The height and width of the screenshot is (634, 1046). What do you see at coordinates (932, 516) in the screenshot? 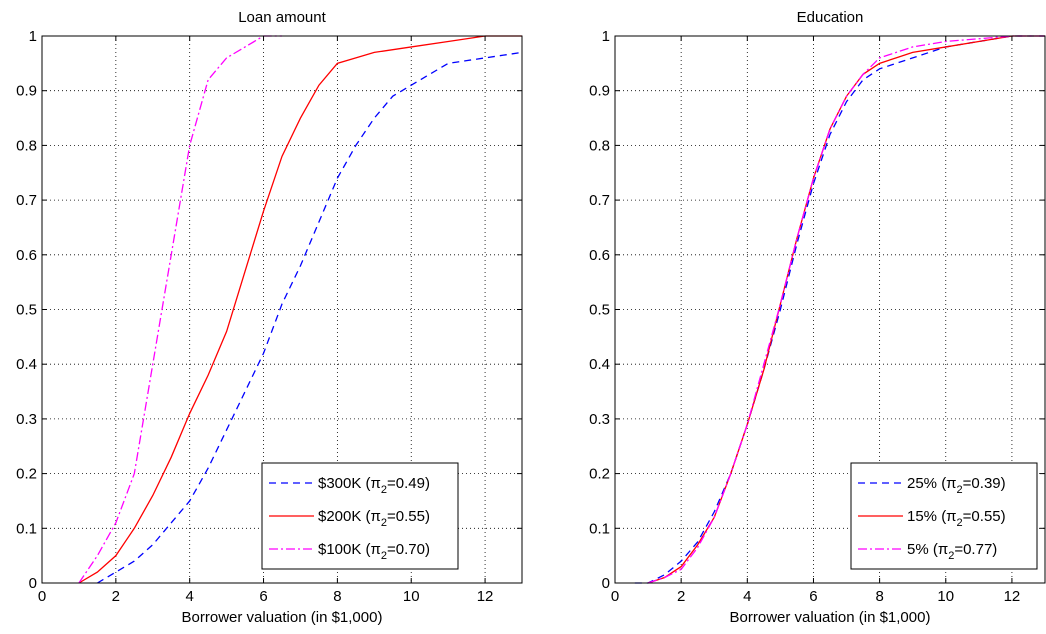
I see `legend-label-main: 15% (π` at bounding box center [932, 516].